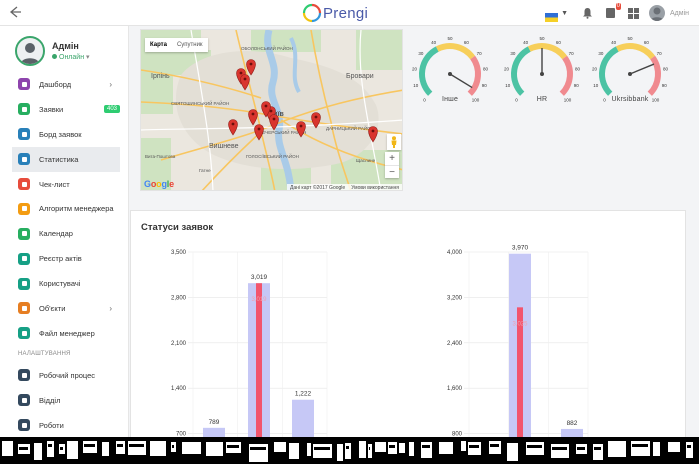 The image size is (699, 464). I want to click on map-place-label: ГОЛОСІЇВСЬКИЙ РАЙОН, so click(272, 155).